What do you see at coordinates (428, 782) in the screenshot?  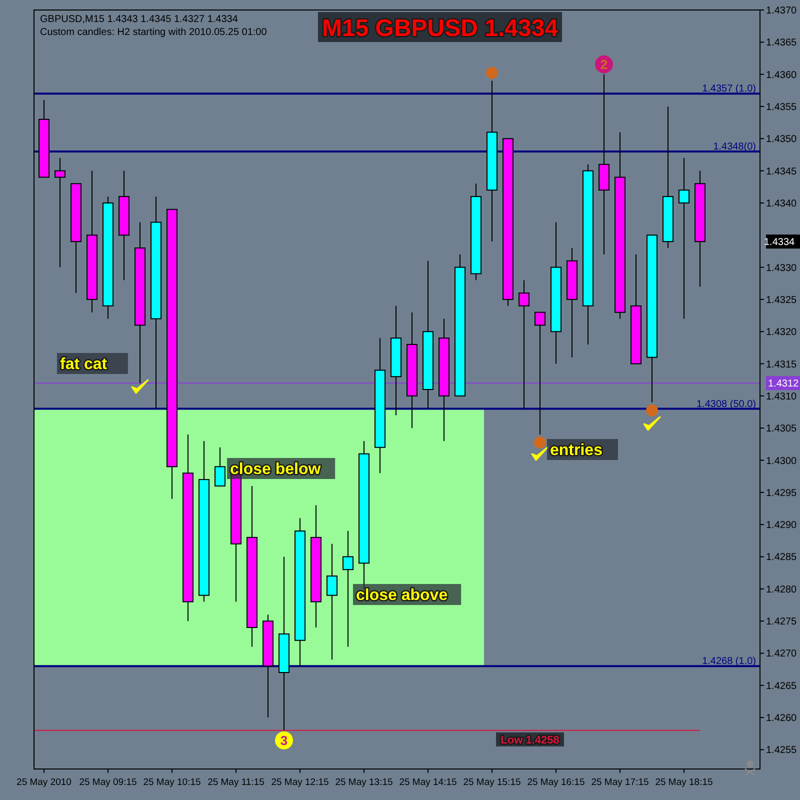 I see `x-tick-label: 25 May 14:15` at bounding box center [428, 782].